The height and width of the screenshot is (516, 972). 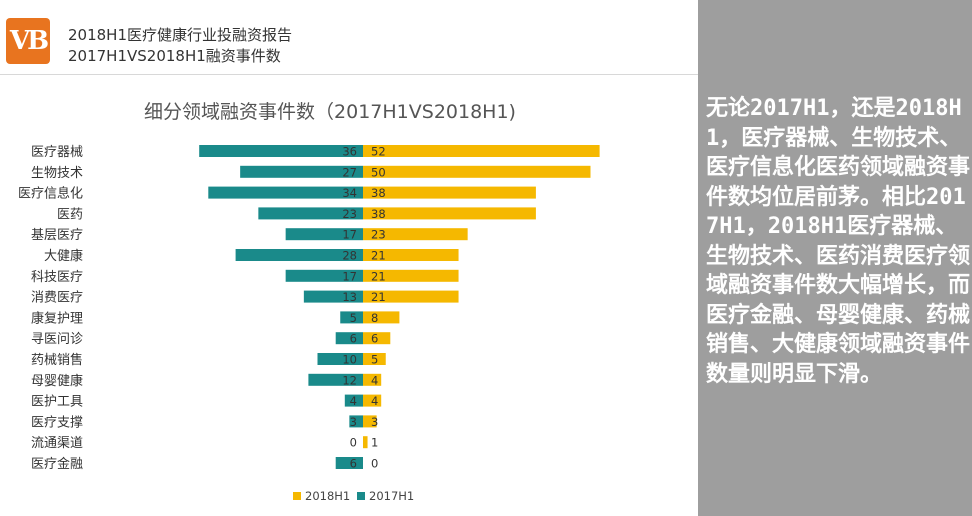 What do you see at coordinates (57, 235) in the screenshot?
I see `category-label: 基层医疗` at bounding box center [57, 235].